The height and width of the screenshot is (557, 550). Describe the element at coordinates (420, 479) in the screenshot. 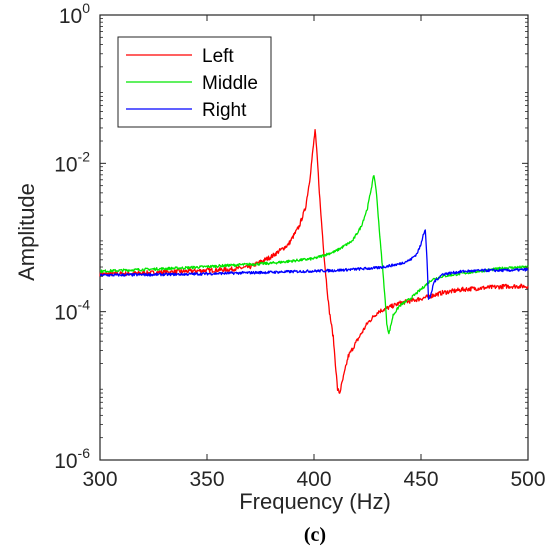

I see `x-tick-label: 450` at that location.